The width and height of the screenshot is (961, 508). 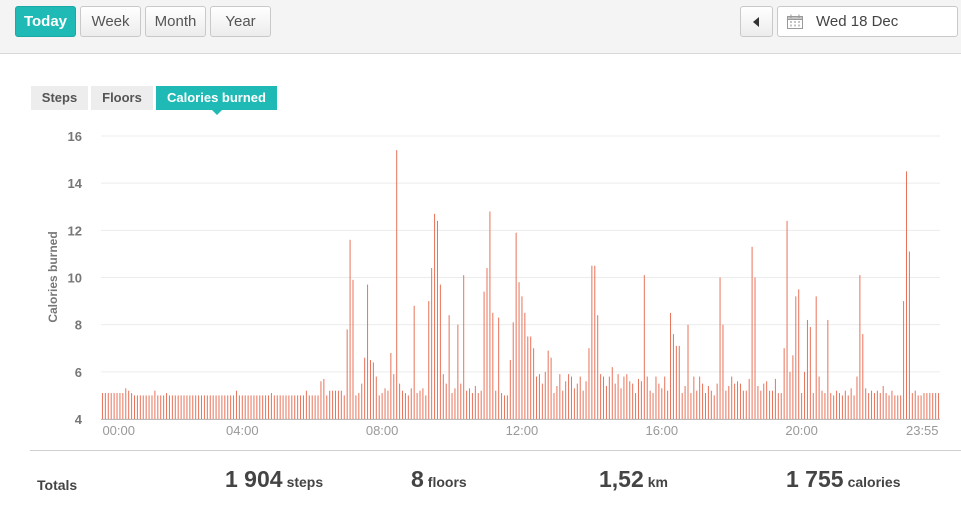 I want to click on tab-floors: Floors, so click(x=122, y=98).